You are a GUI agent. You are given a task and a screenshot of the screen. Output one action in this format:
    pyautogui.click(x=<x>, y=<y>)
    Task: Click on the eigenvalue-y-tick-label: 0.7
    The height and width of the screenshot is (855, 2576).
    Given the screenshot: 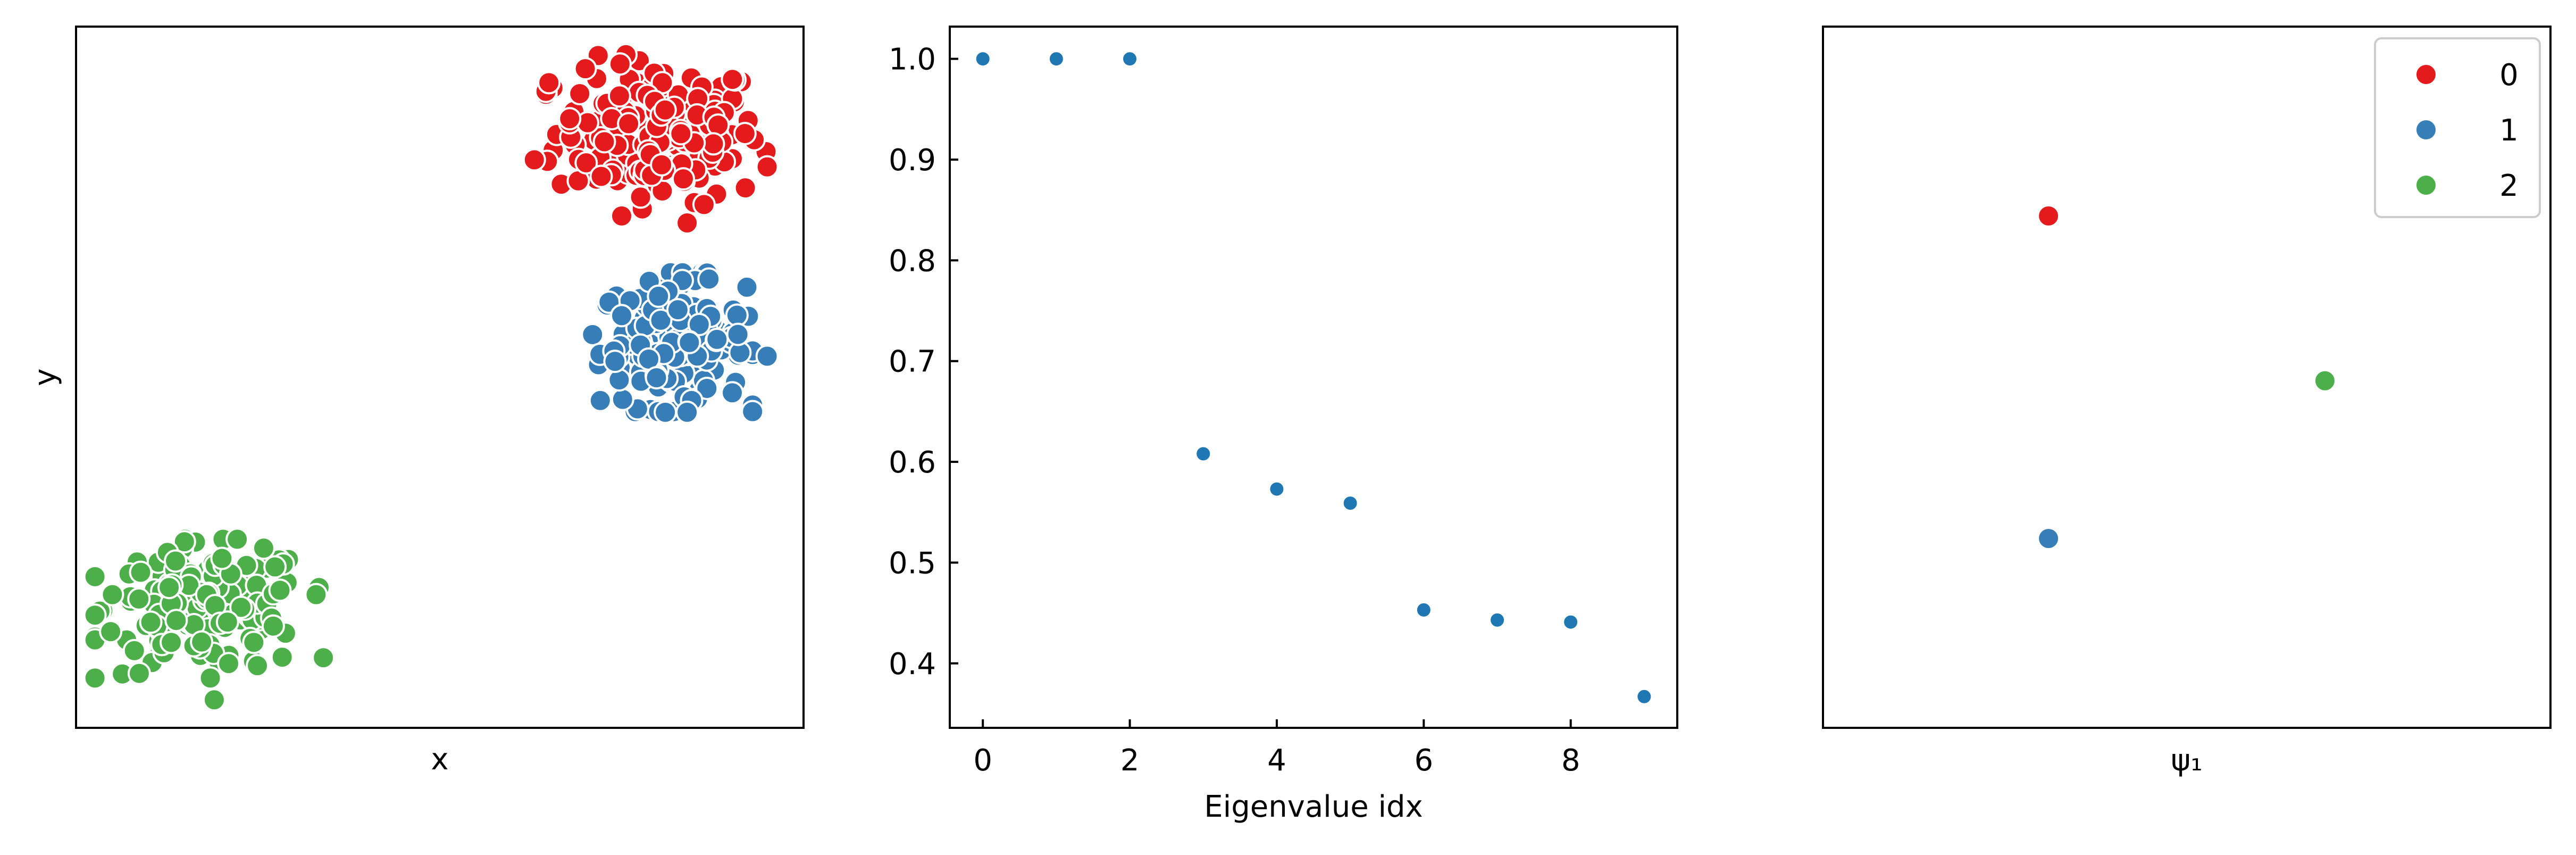 What is the action you would take?
    pyautogui.click(x=912, y=362)
    